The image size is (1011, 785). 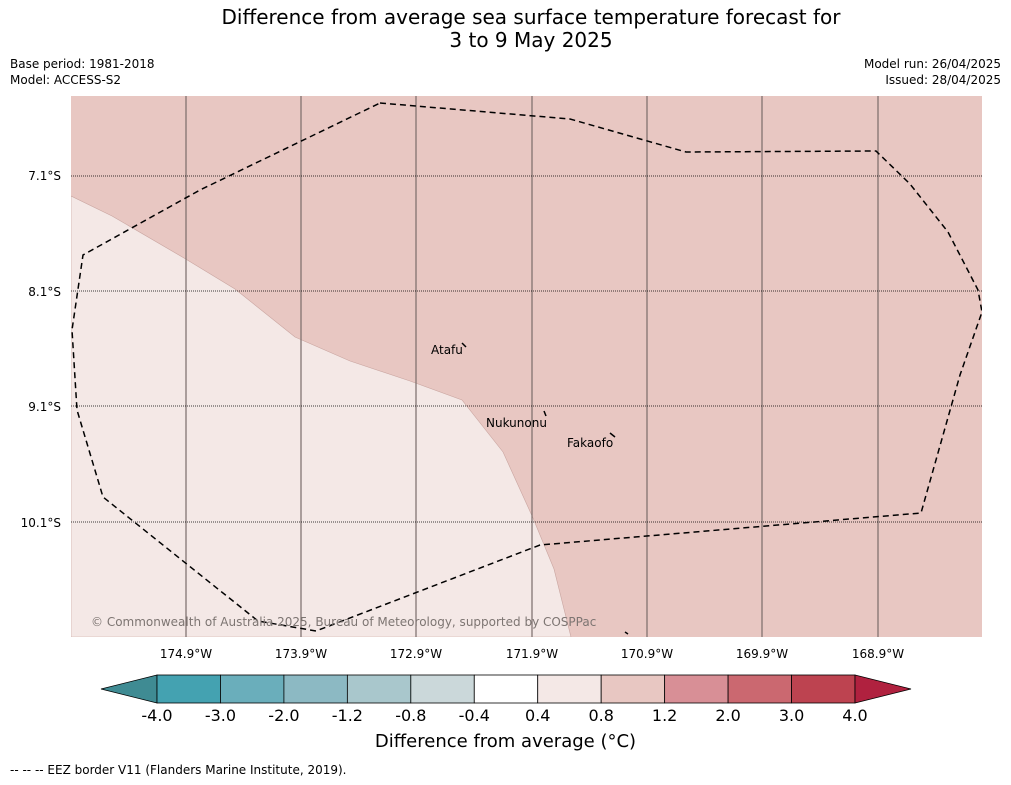 I want to click on colorbar-arrow-high, so click(x=883, y=689).